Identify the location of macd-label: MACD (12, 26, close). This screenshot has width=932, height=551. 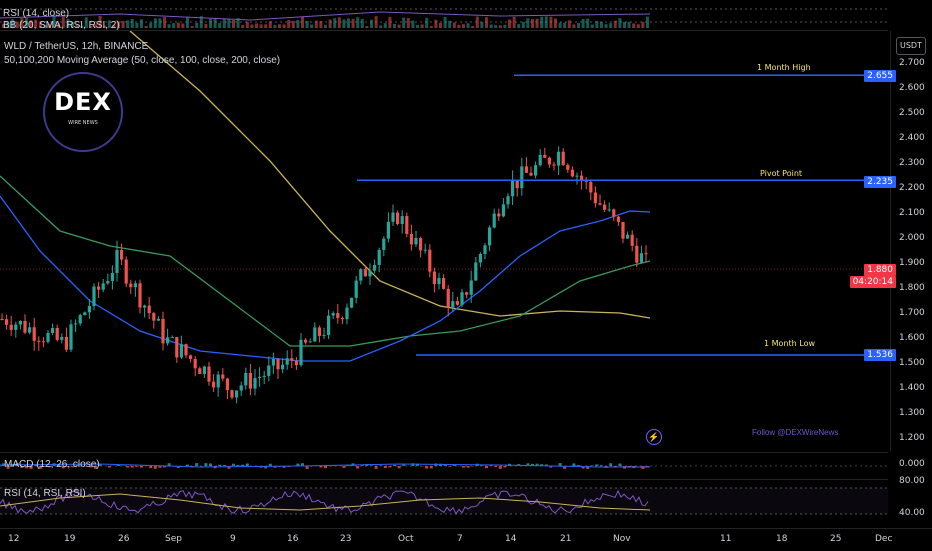
(52, 464).